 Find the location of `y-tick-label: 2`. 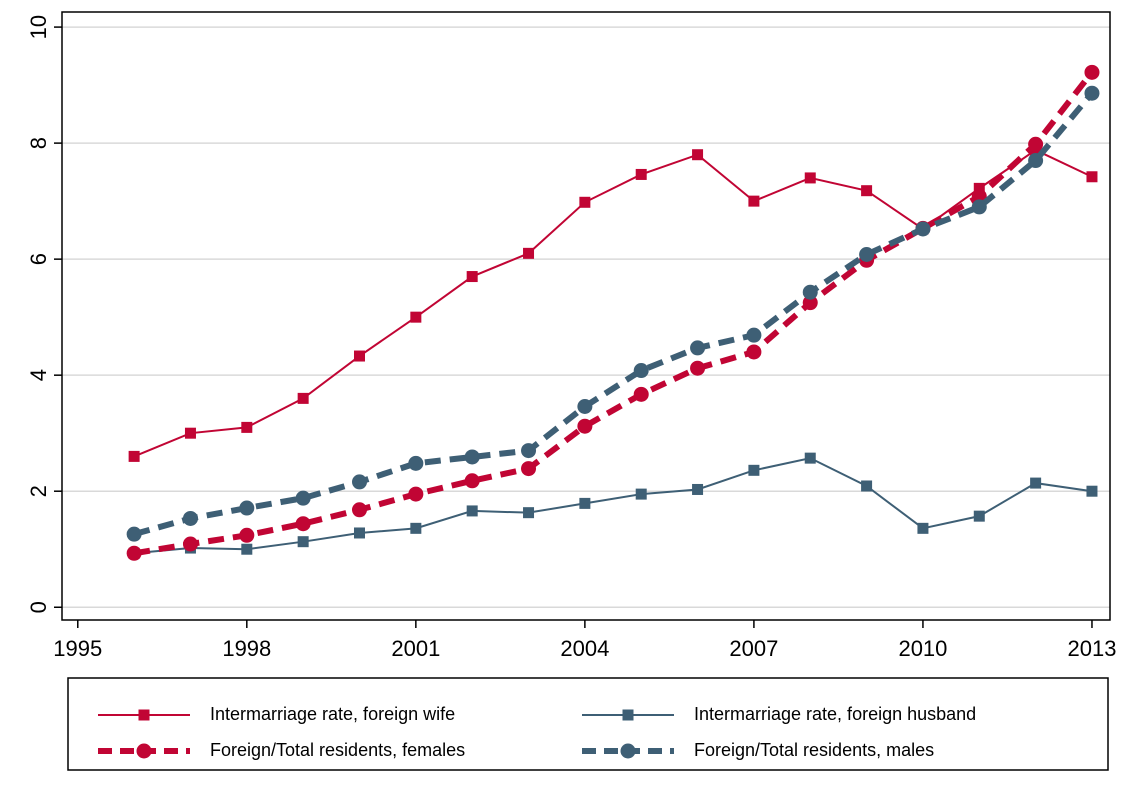

y-tick-label: 2 is located at coordinates (38, 491).